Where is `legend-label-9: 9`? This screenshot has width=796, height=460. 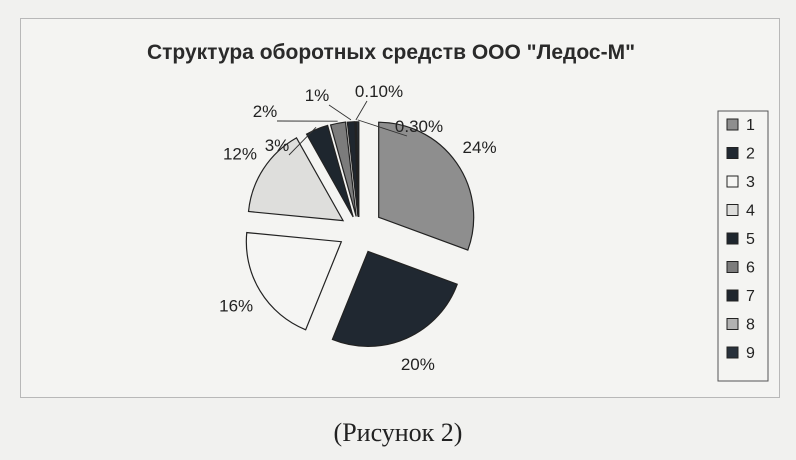
legend-label-9: 9 is located at coordinates (750, 353).